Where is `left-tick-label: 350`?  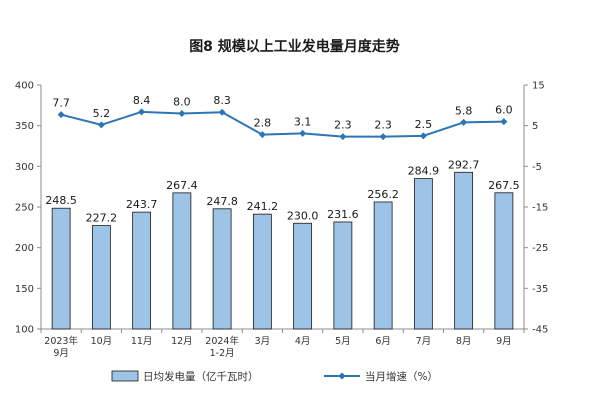
left-tick-label: 350 is located at coordinates (24, 126).